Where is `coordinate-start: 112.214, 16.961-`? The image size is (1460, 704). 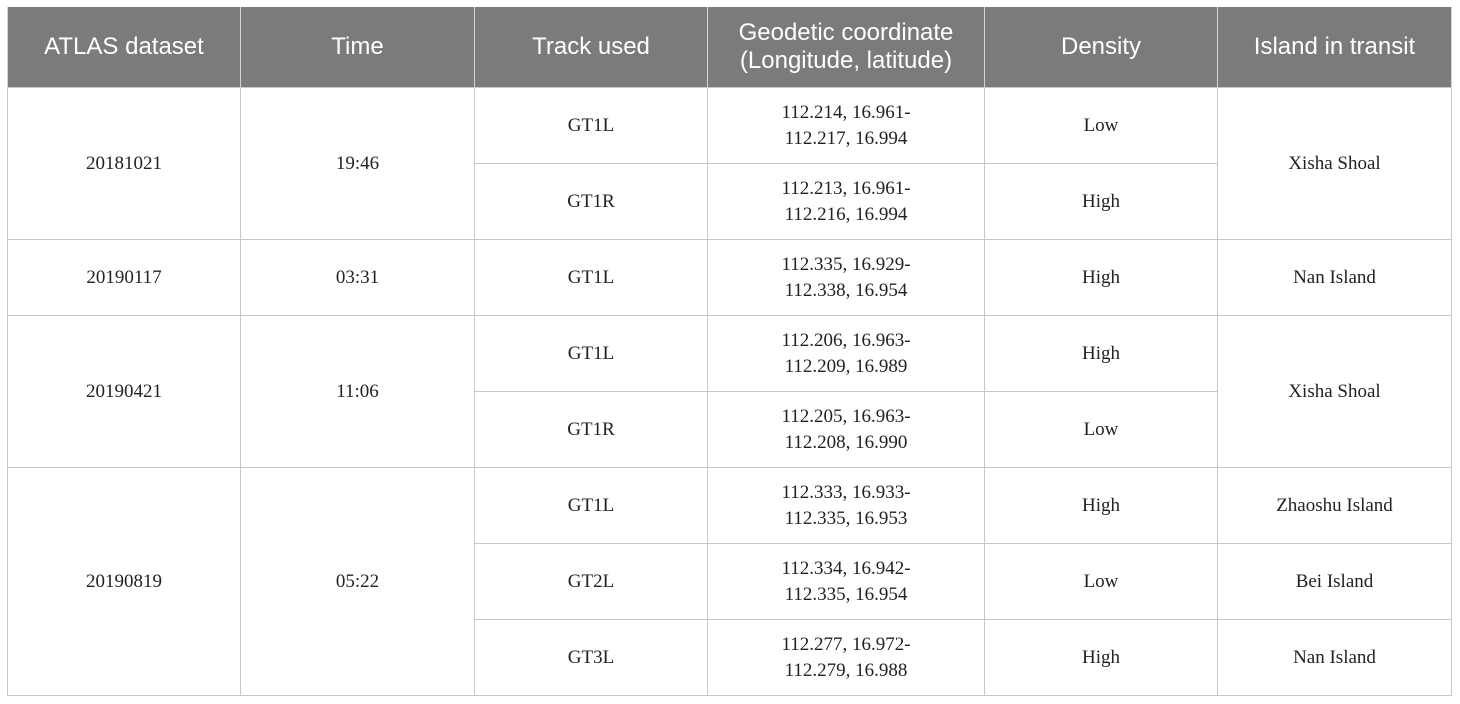 coordinate-start: 112.214, 16.961- is located at coordinates (846, 112).